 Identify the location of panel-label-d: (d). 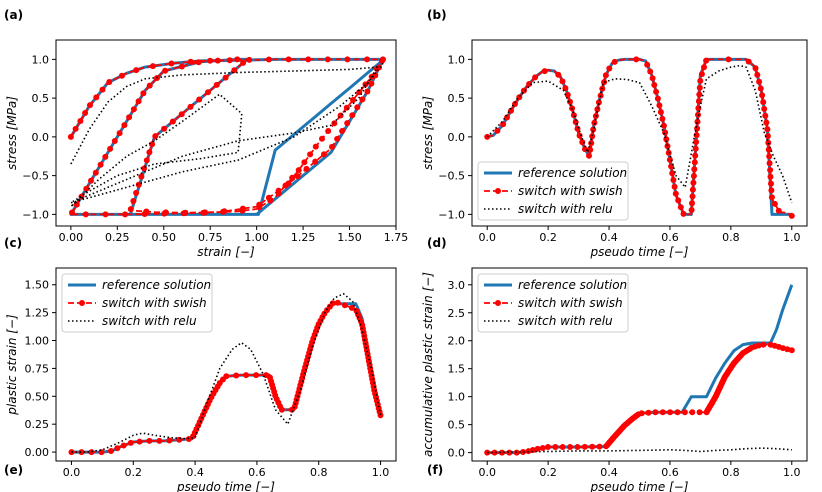
(437, 243).